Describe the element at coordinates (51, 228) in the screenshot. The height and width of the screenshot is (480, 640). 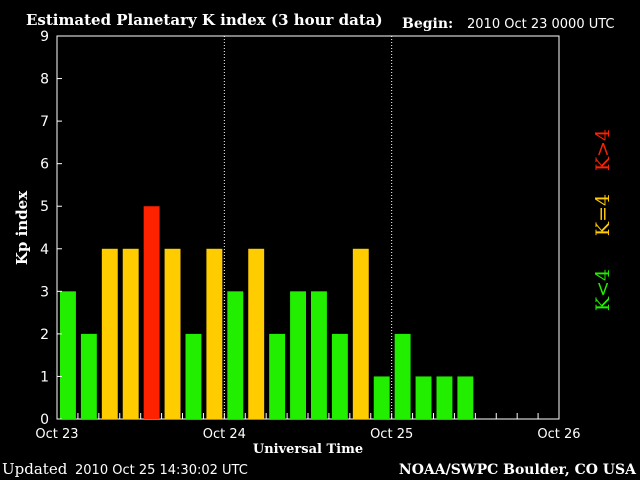
I see `y-axis-ticks: 0 1 2 3 4 5 6 7 8 9` at that location.